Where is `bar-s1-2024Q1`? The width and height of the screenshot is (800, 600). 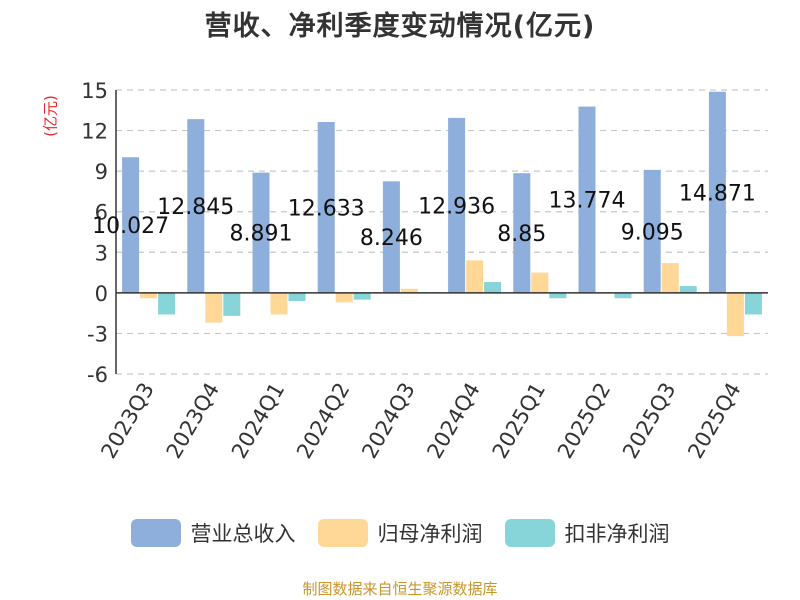
bar-s1-2024Q1 is located at coordinates (279, 303).